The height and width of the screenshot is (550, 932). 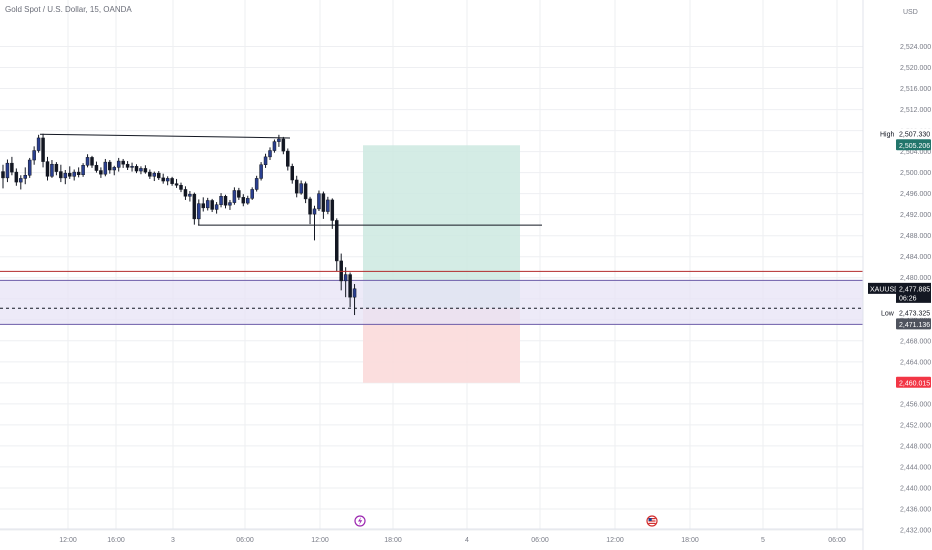 I want to click on earnings-event-icon, so click(x=360, y=521).